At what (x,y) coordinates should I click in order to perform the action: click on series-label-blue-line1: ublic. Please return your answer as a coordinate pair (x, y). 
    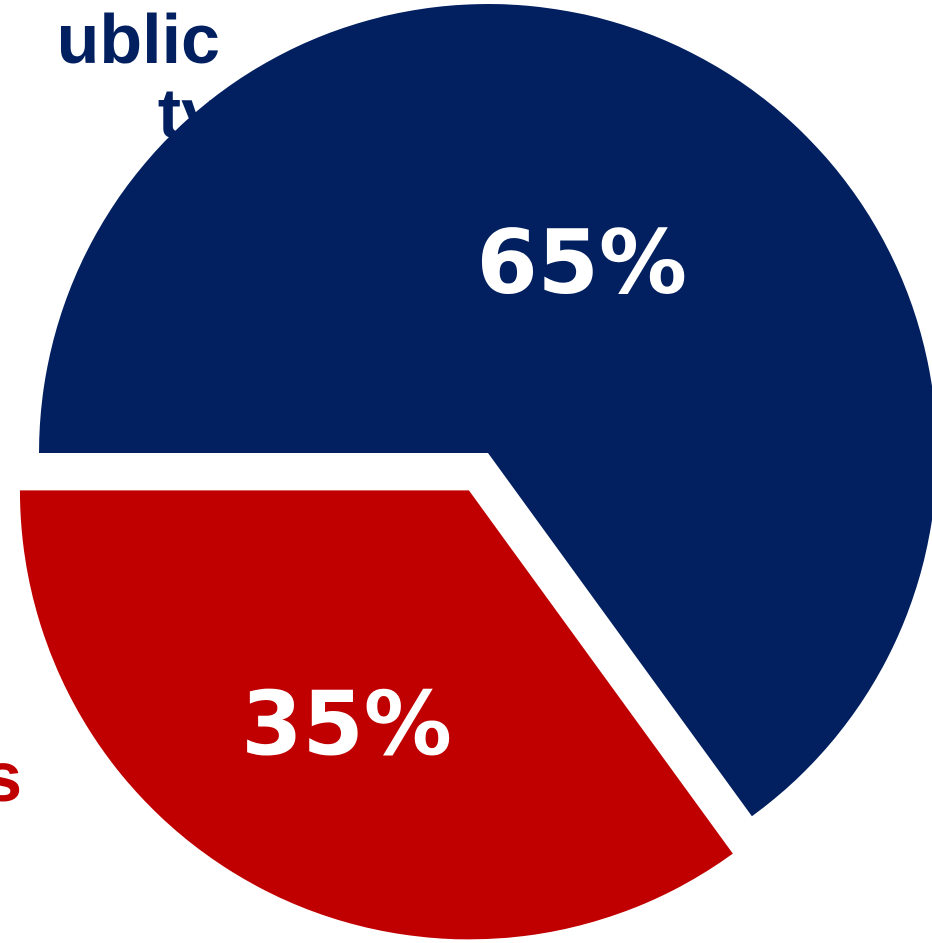
    Looking at the image, I should click on (138, 39).